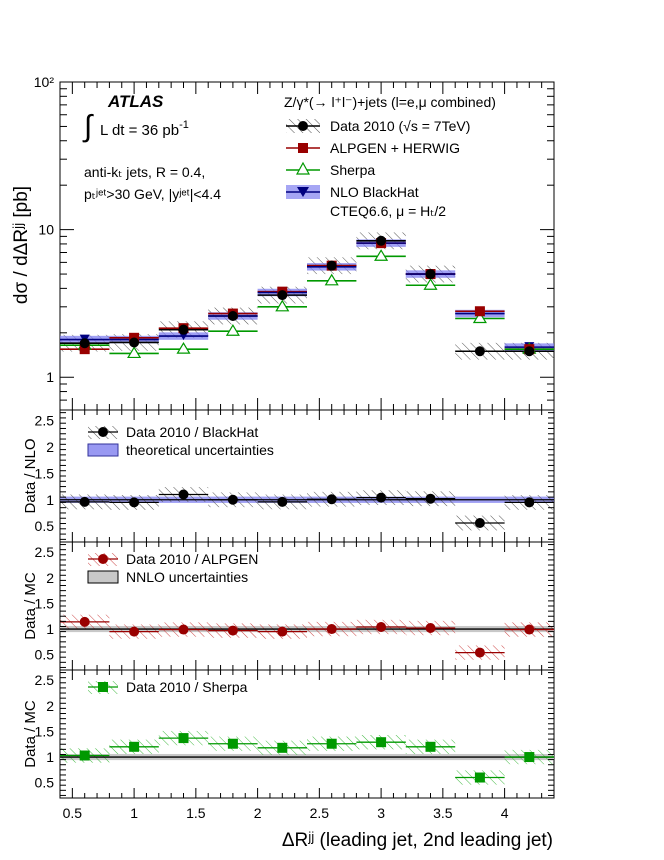 This screenshot has height=860, width=664. I want to click on legend-nlo-marker, so click(303, 192).